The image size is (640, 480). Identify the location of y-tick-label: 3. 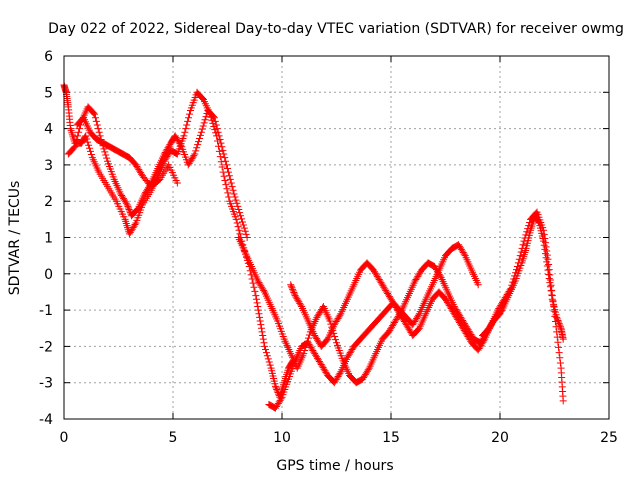
(48, 166).